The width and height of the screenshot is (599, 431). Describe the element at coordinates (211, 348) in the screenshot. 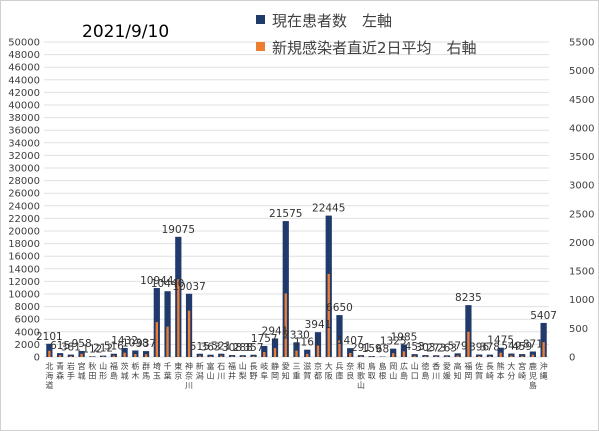

I see `data-label-15: 363` at that location.